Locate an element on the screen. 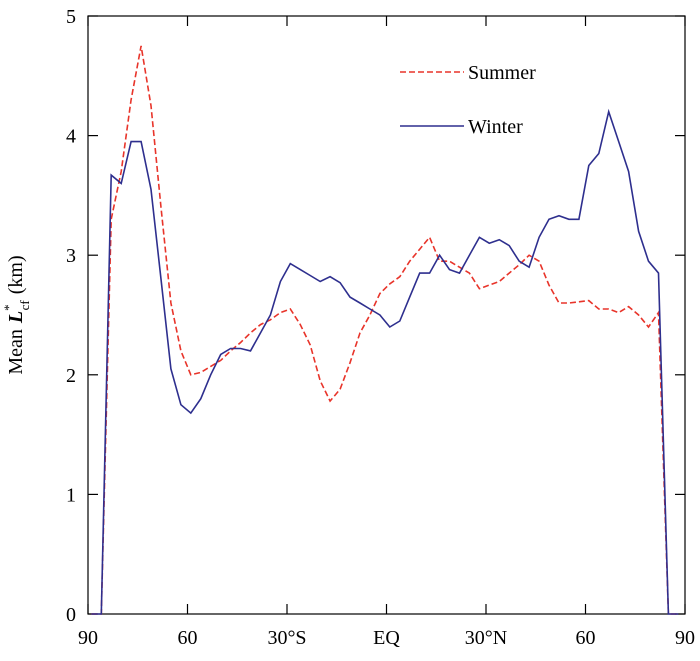 This screenshot has width=700, height=661. y-label-sub: cf is located at coordinates (24, 305).